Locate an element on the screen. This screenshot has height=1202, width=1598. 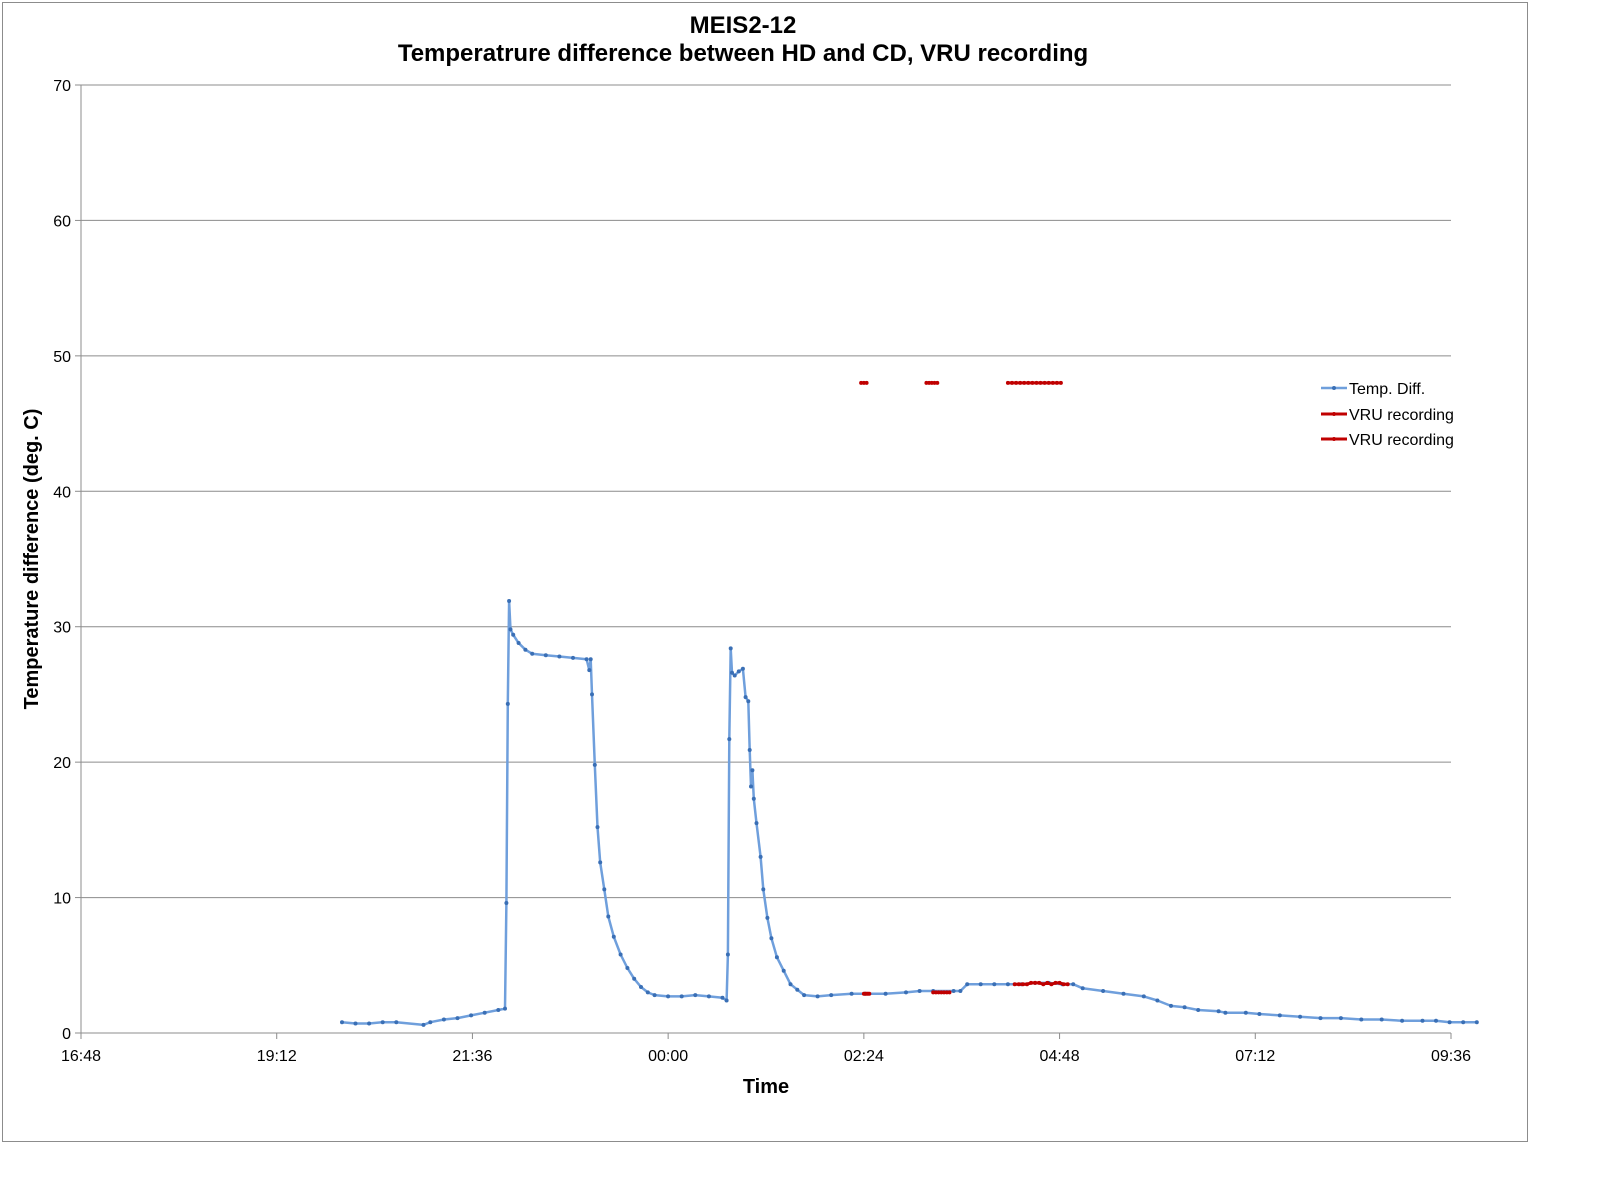
x-tick-label: 02:24 is located at coordinates (864, 1056).